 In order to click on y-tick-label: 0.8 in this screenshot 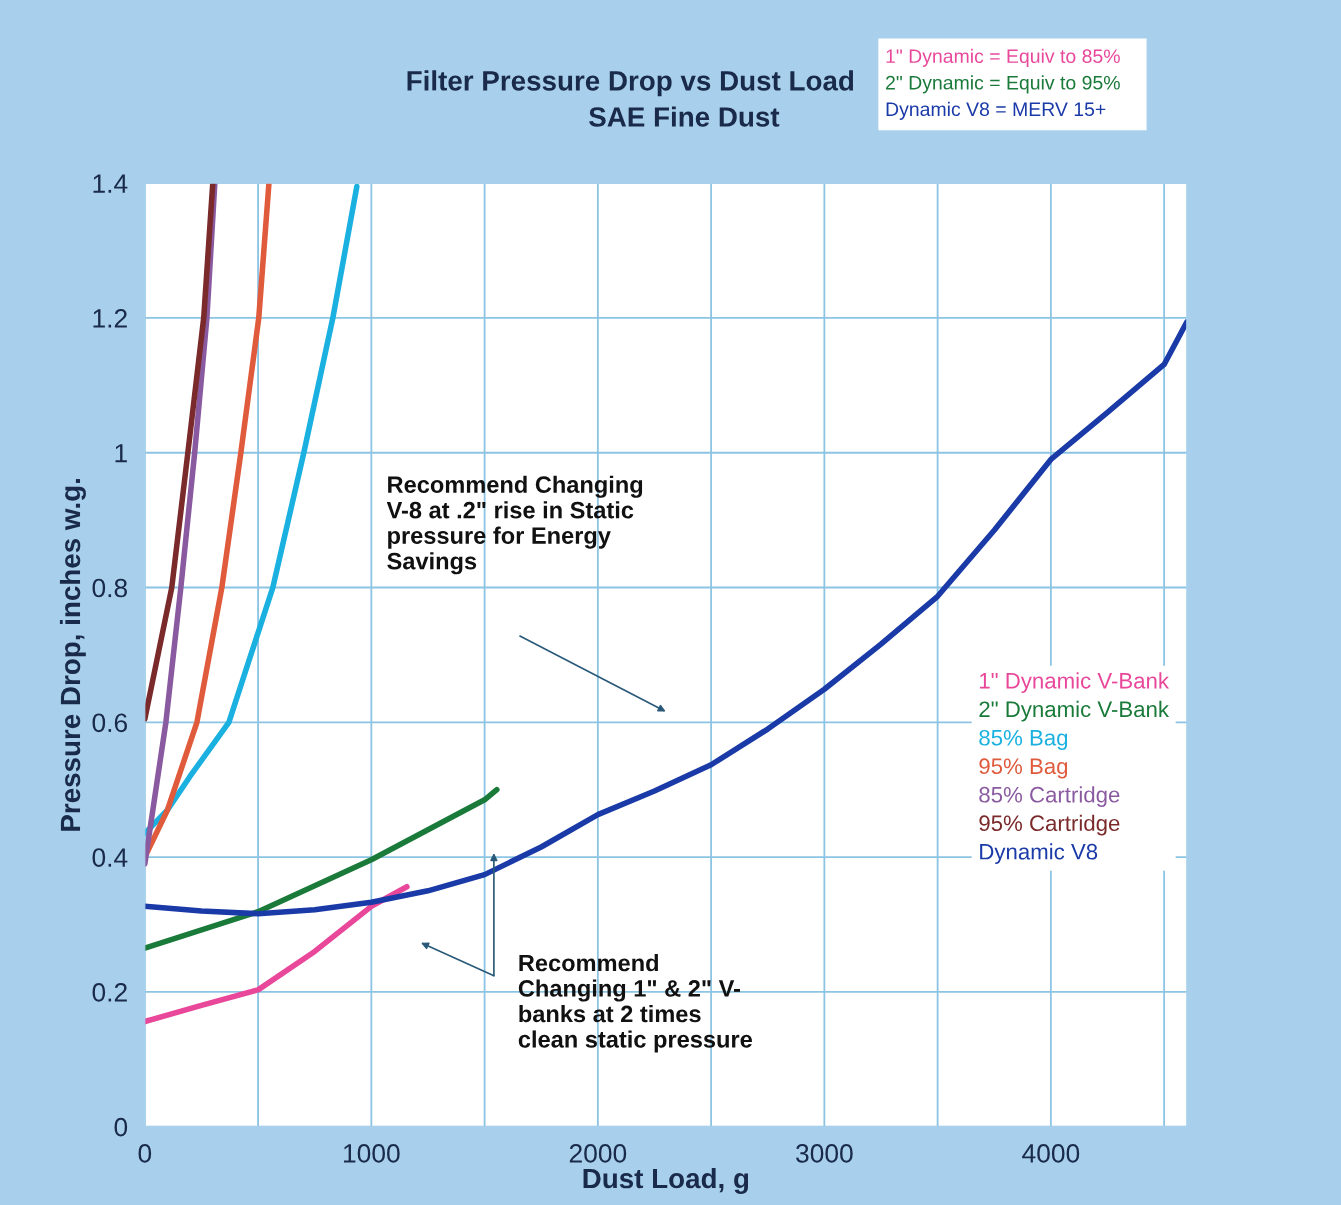, I will do `click(110, 588)`.